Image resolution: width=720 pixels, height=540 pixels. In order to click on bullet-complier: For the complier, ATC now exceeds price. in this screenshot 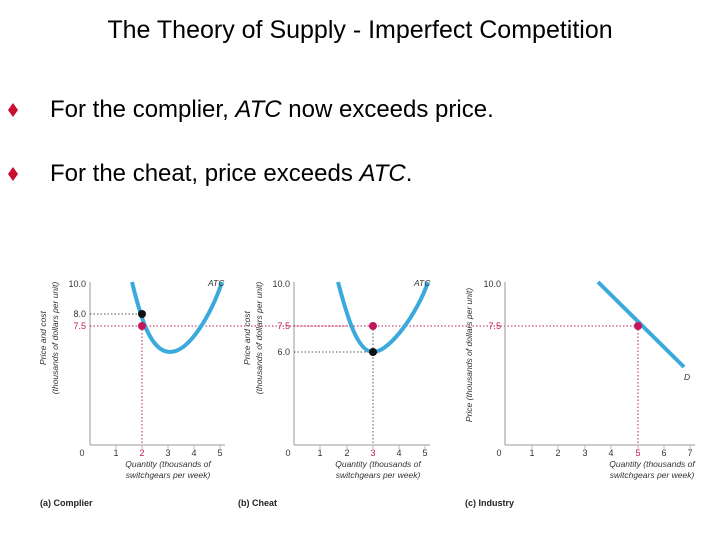, I will do `click(251, 110)`.